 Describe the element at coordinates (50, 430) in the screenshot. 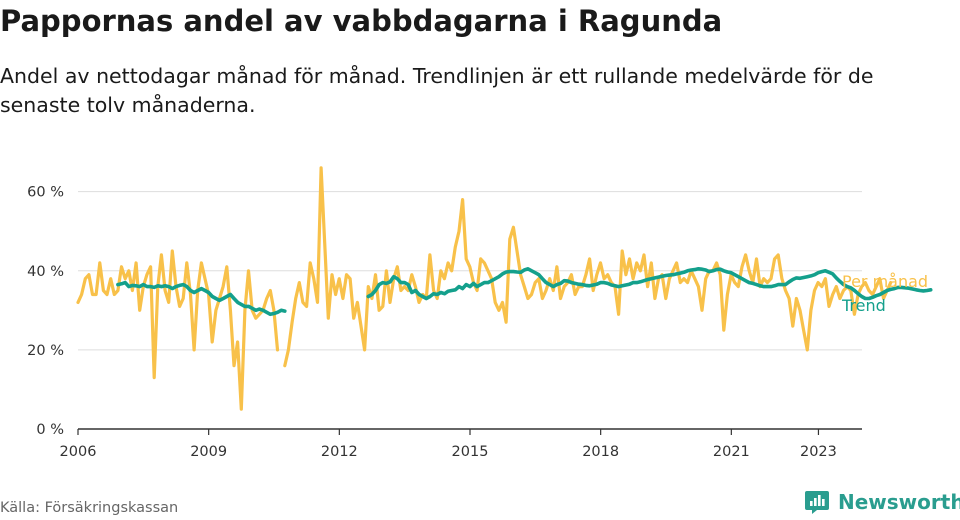

I see `y-tick-label: 0 %` at that location.